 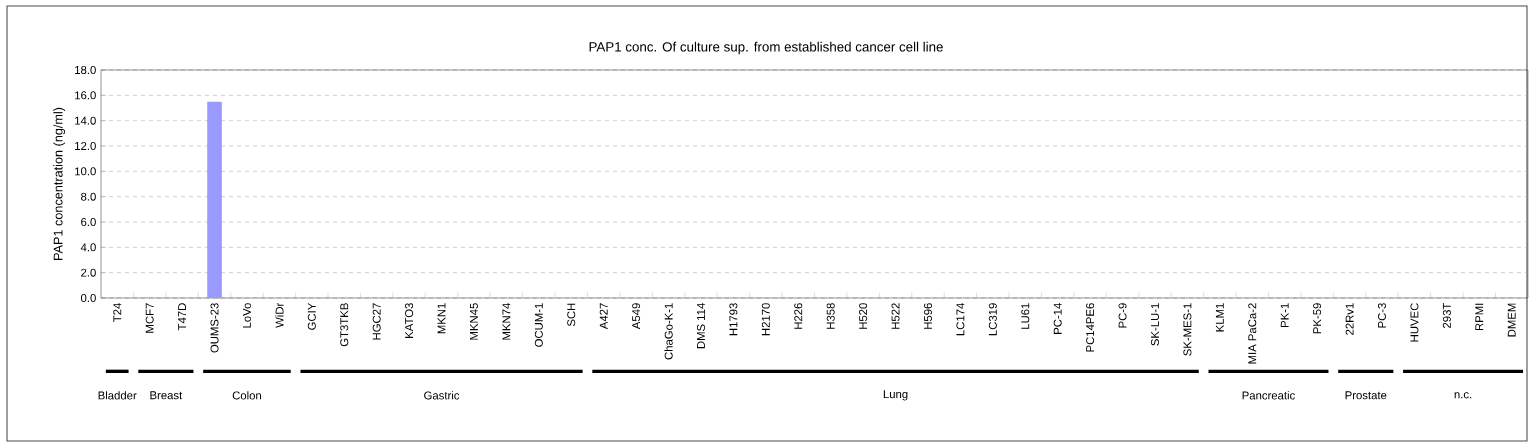 What do you see at coordinates (895, 316) in the screenshot?
I see `x-tick-label: H522` at bounding box center [895, 316].